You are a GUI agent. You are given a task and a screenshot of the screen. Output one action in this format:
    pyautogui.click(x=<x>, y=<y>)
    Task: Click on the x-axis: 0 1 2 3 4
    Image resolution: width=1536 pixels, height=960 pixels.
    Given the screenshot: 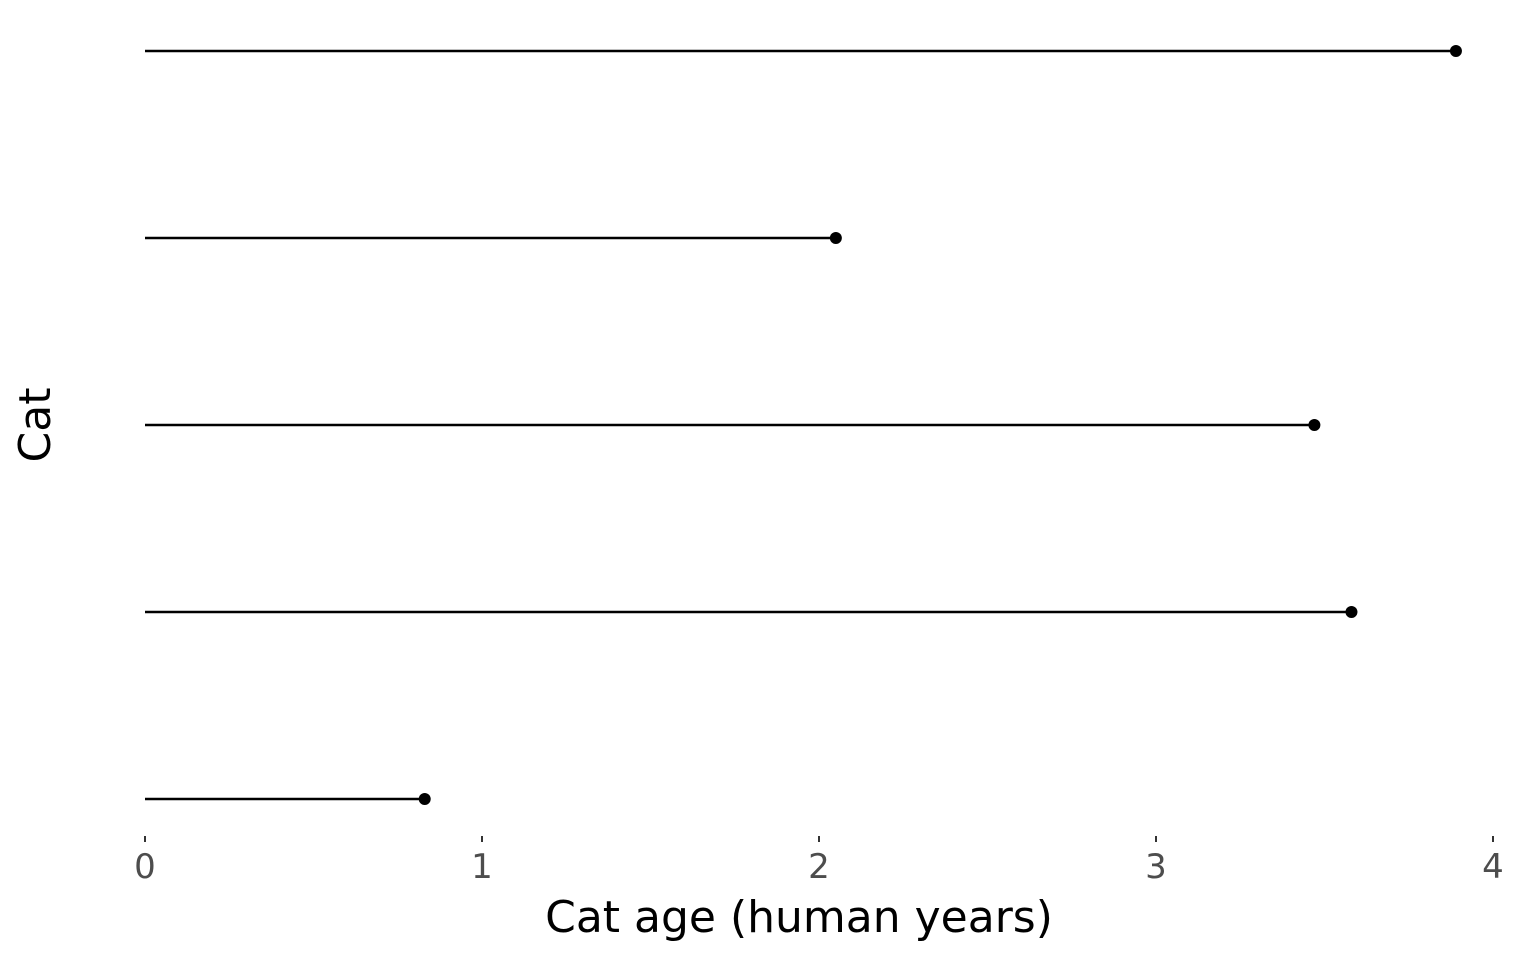 What is the action you would take?
    pyautogui.click(x=819, y=861)
    